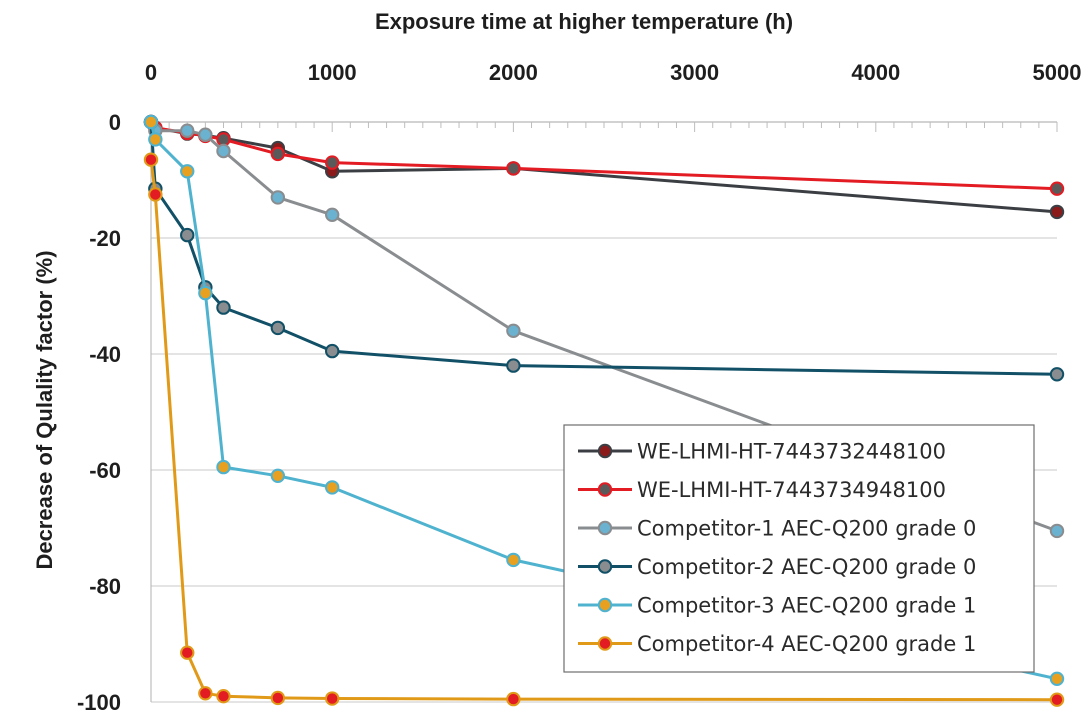 This screenshot has height=713, width=1091. I want to click on x-tick-label: 1000, so click(332, 72).